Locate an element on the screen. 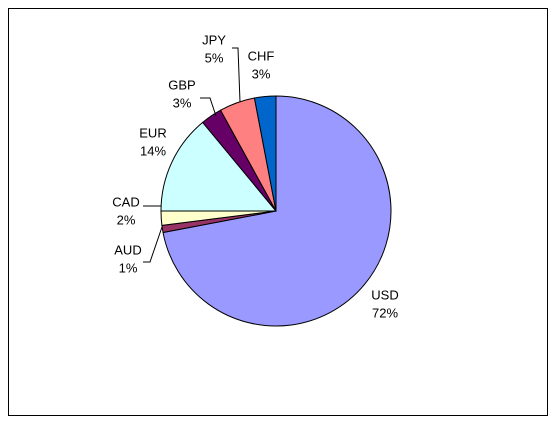 The height and width of the screenshot is (422, 555). slice-label: JPY is located at coordinates (214, 39).